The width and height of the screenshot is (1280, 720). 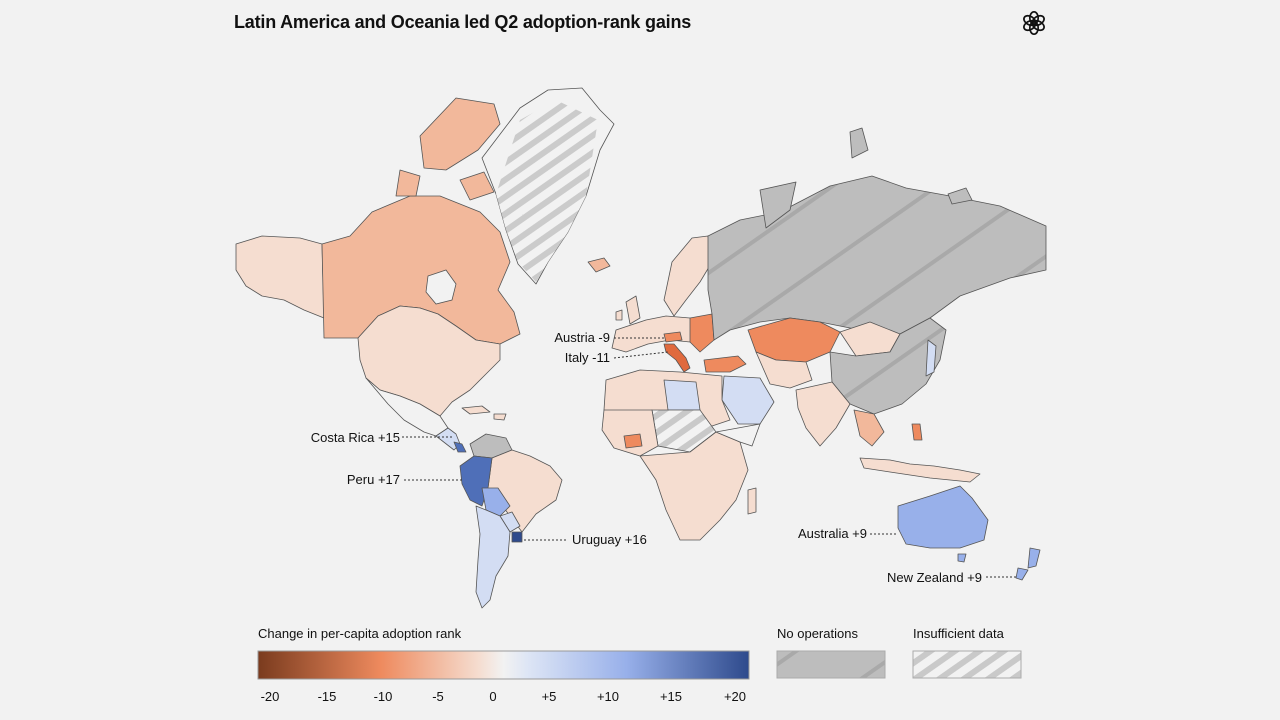 I want to click on india, so click(x=823, y=414).